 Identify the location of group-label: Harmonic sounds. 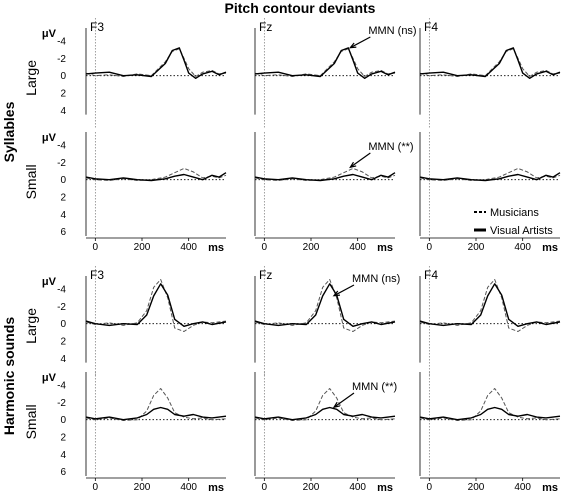
(9, 376).